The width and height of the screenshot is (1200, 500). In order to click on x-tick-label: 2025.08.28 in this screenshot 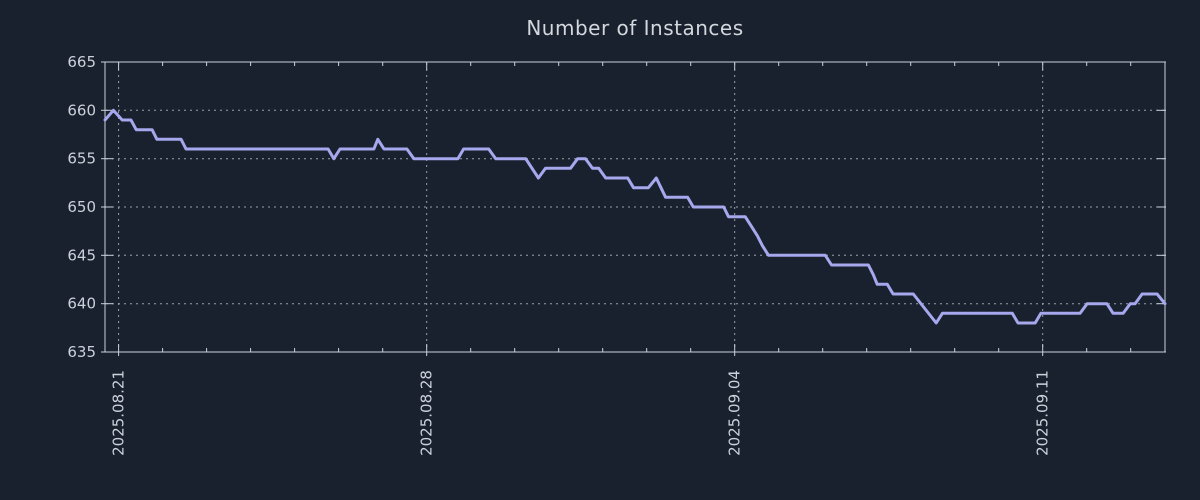, I will do `click(427, 413)`.